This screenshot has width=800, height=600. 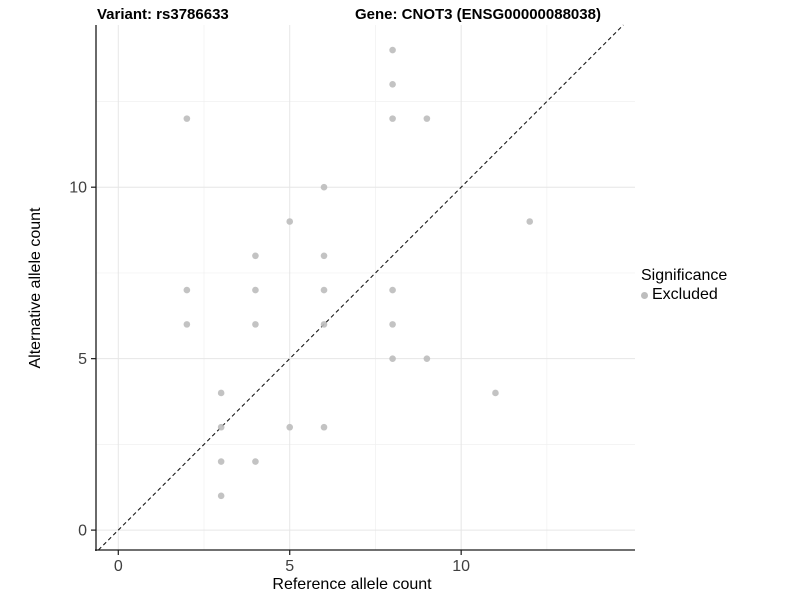 What do you see at coordinates (289, 566) in the screenshot?
I see `x-tick-label: 5` at bounding box center [289, 566].